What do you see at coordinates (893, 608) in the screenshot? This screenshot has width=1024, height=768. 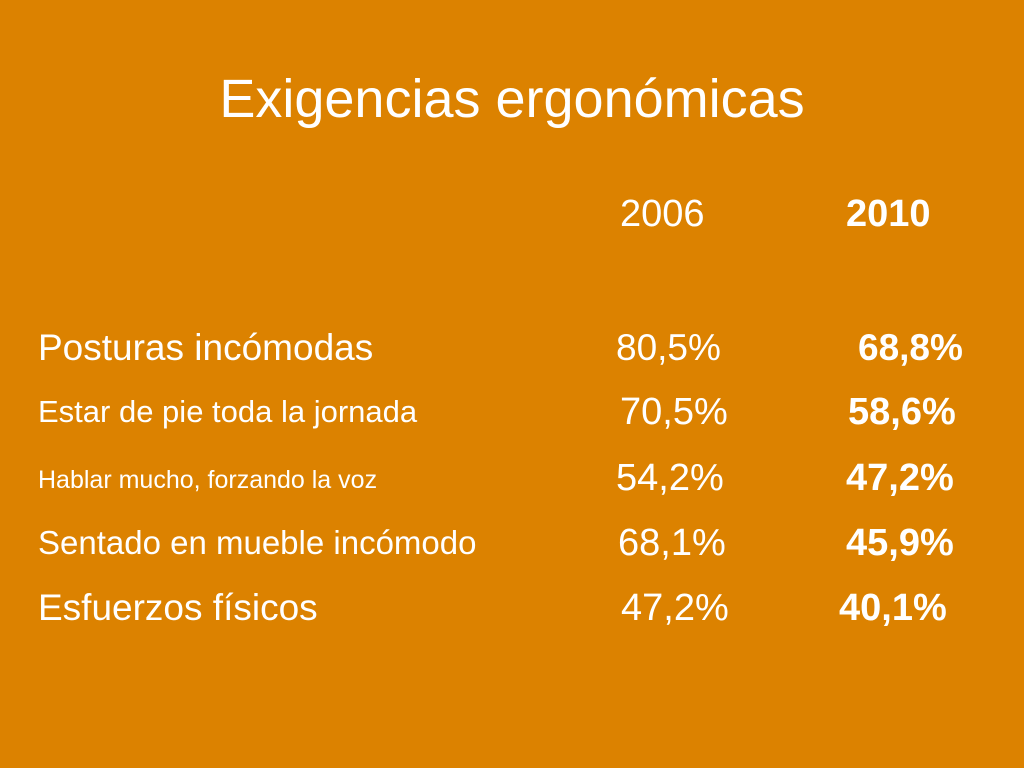 I see `value-2010: 40,1%` at bounding box center [893, 608].